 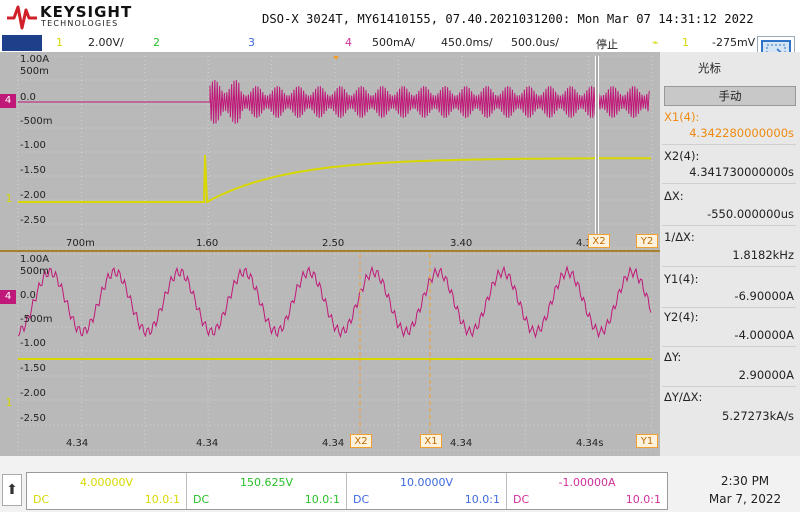 I want to click on ch2-number: 2, so click(x=156, y=42).